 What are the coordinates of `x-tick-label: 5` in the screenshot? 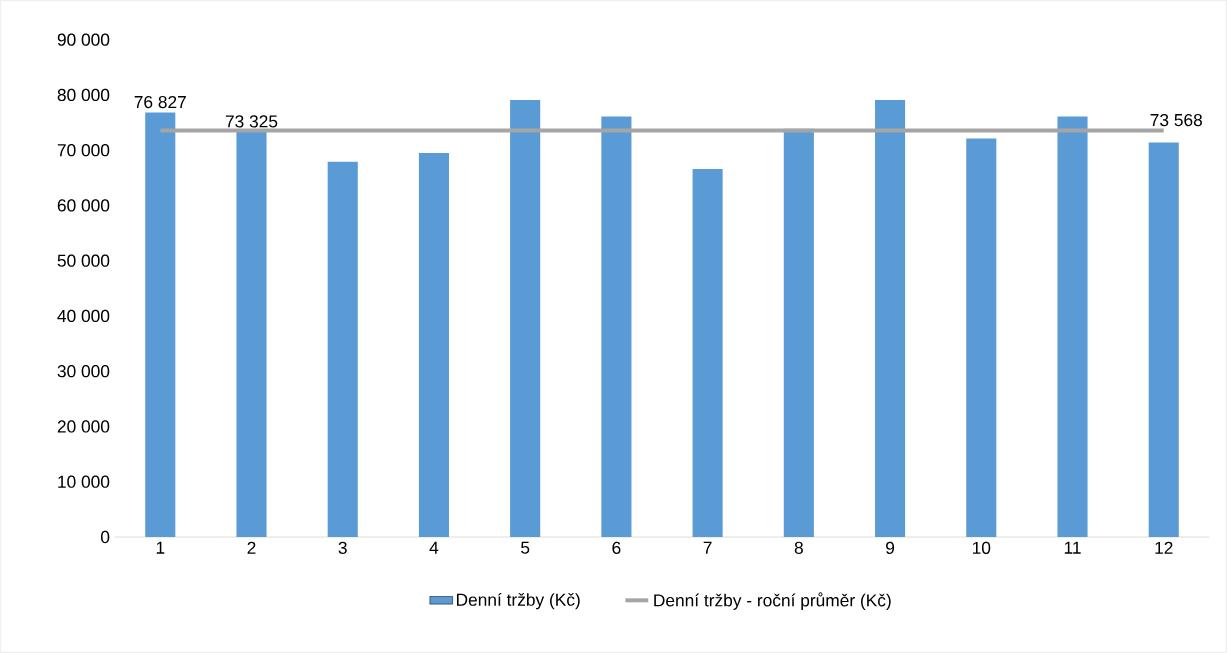 It's located at (525, 547).